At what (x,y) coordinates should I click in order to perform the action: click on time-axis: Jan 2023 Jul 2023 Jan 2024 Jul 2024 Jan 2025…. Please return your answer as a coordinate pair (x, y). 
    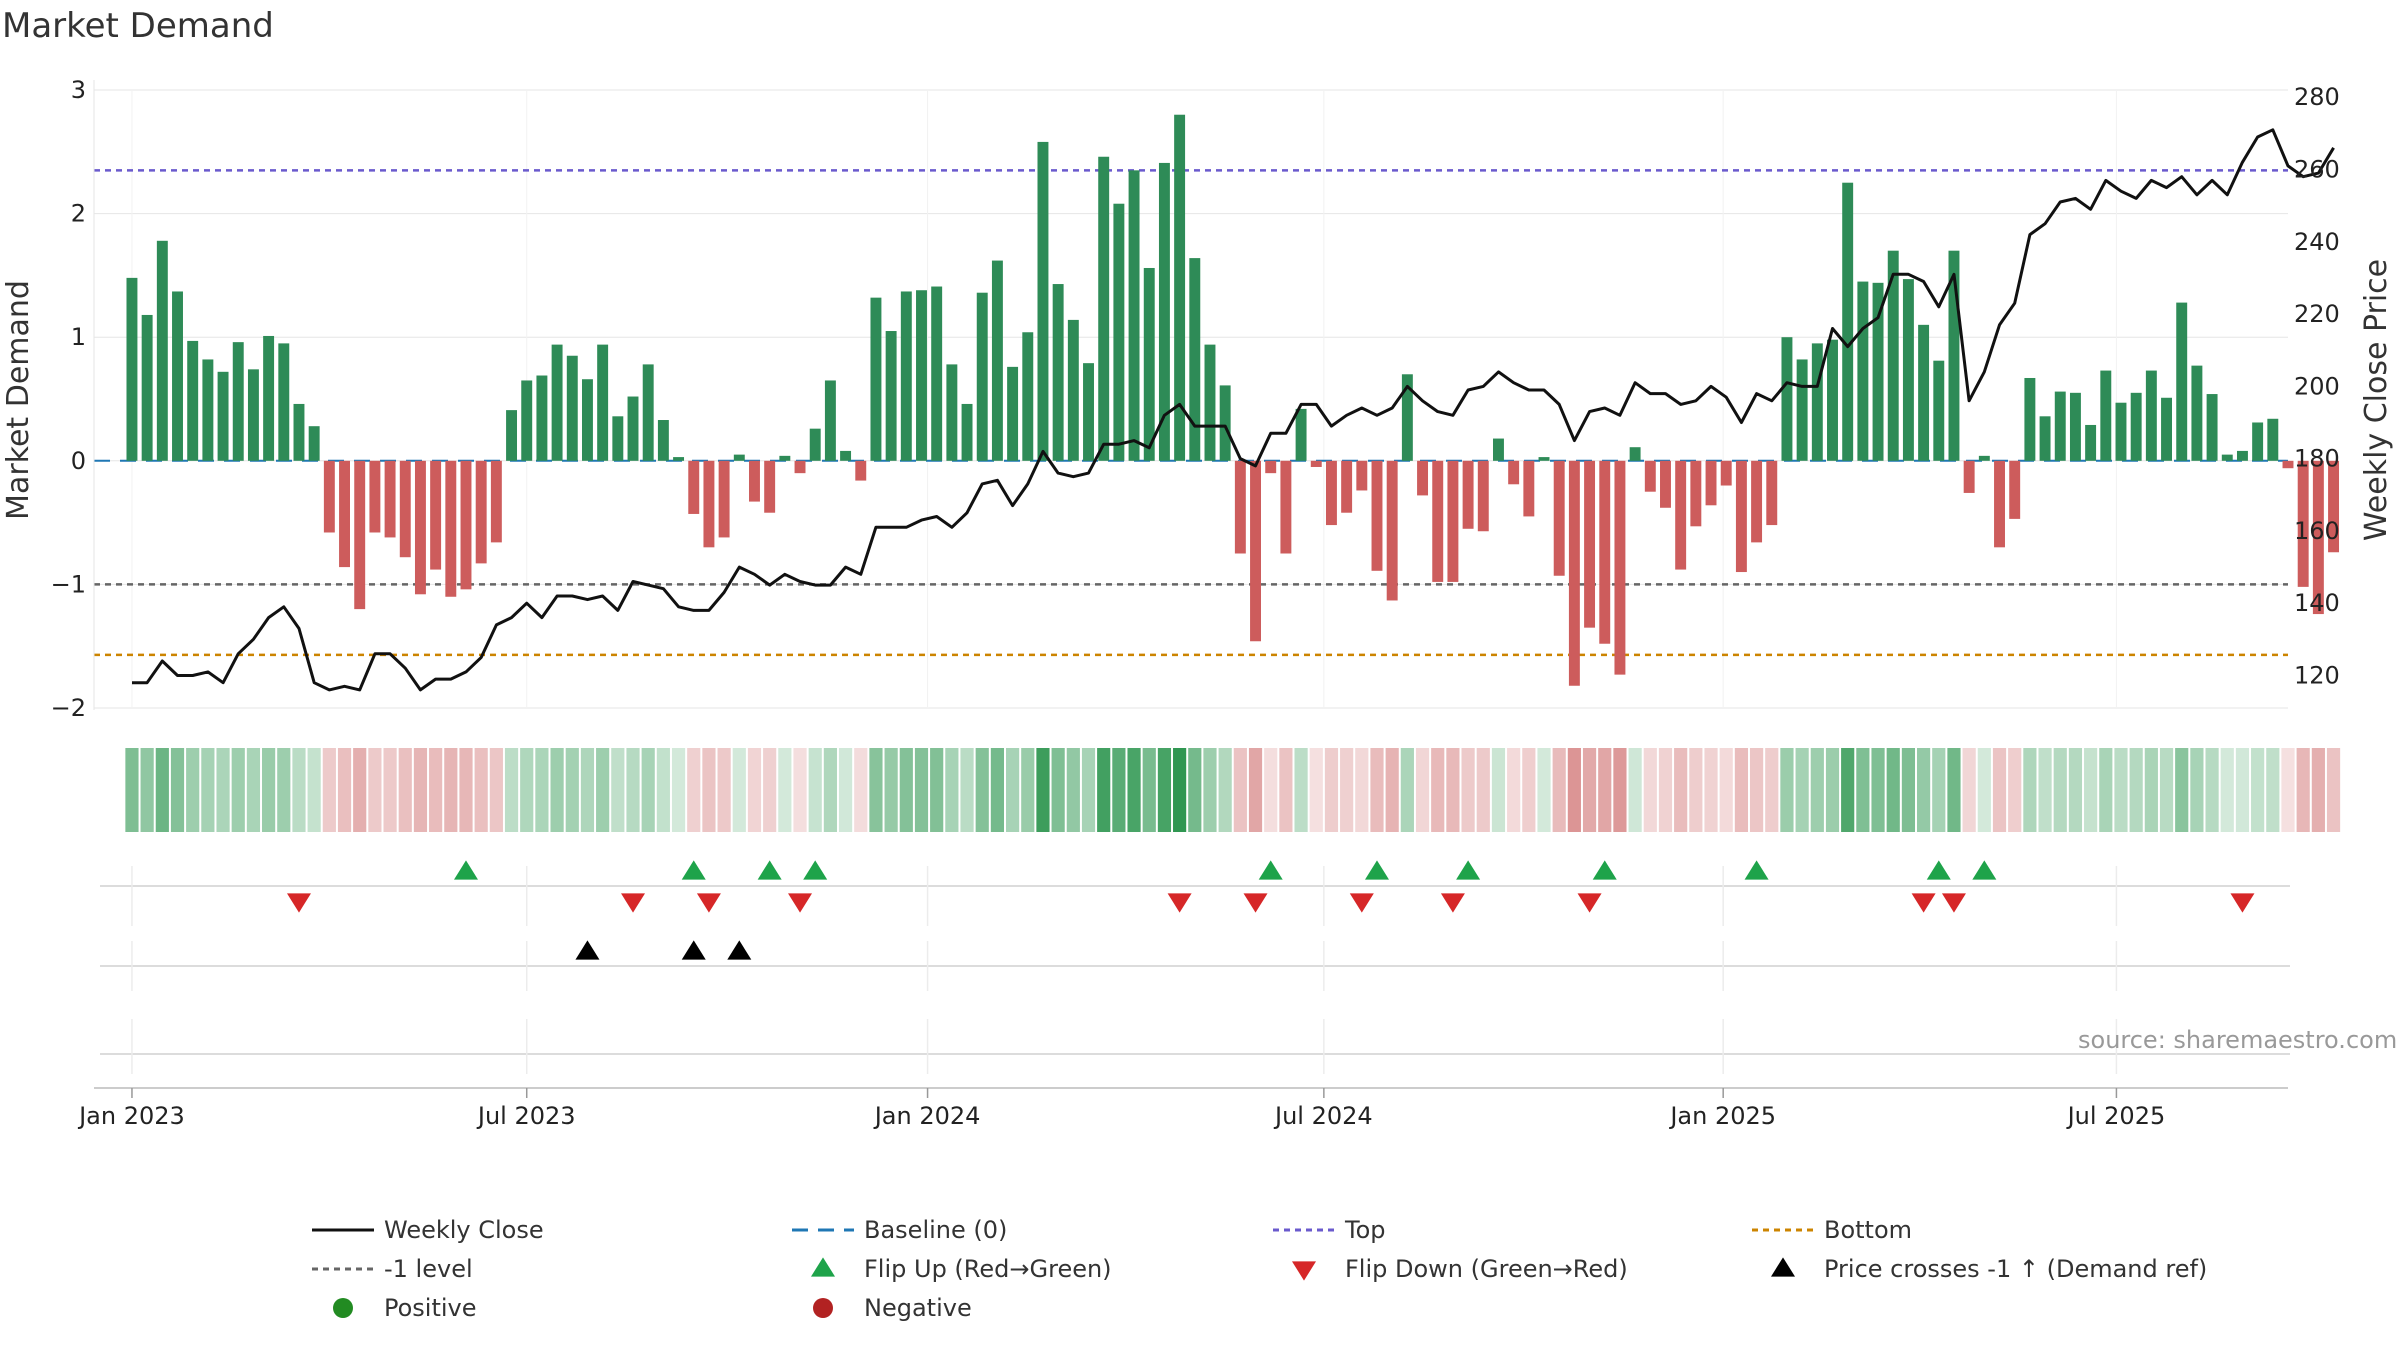
    Looking at the image, I should click on (1182, 1108).